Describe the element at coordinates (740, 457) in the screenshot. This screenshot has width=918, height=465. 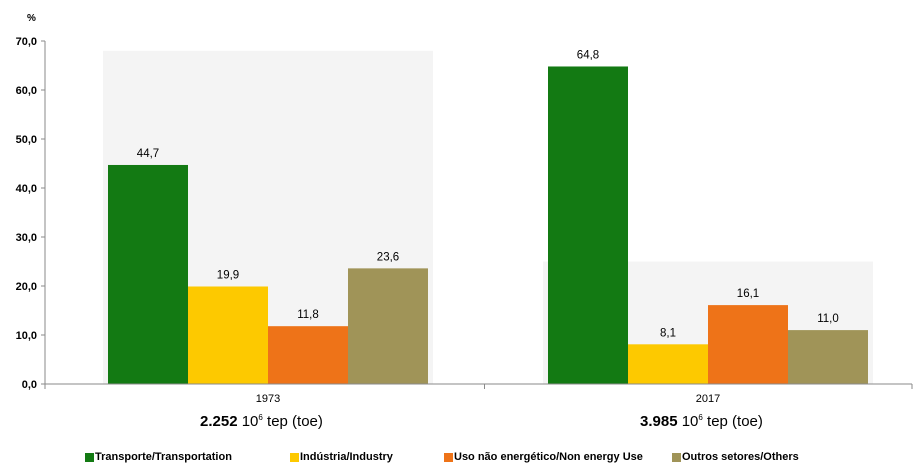
I see `legend-label-others: Outros setores/Others` at that location.